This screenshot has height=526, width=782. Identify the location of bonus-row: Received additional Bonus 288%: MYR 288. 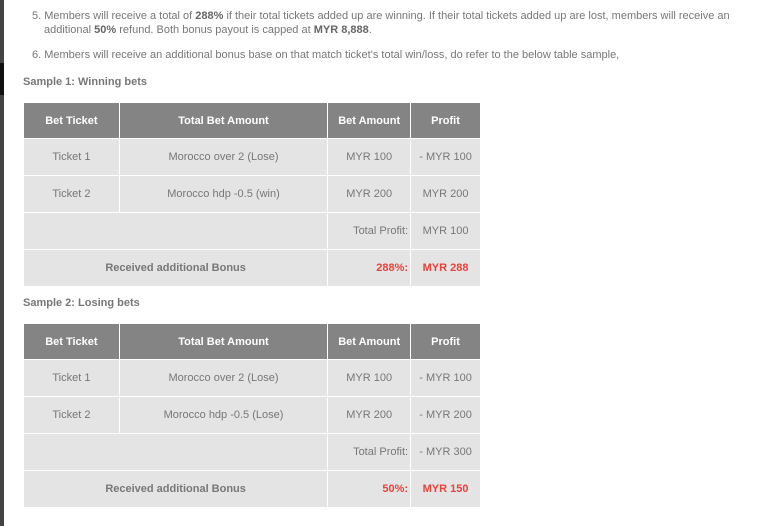
(251, 268).